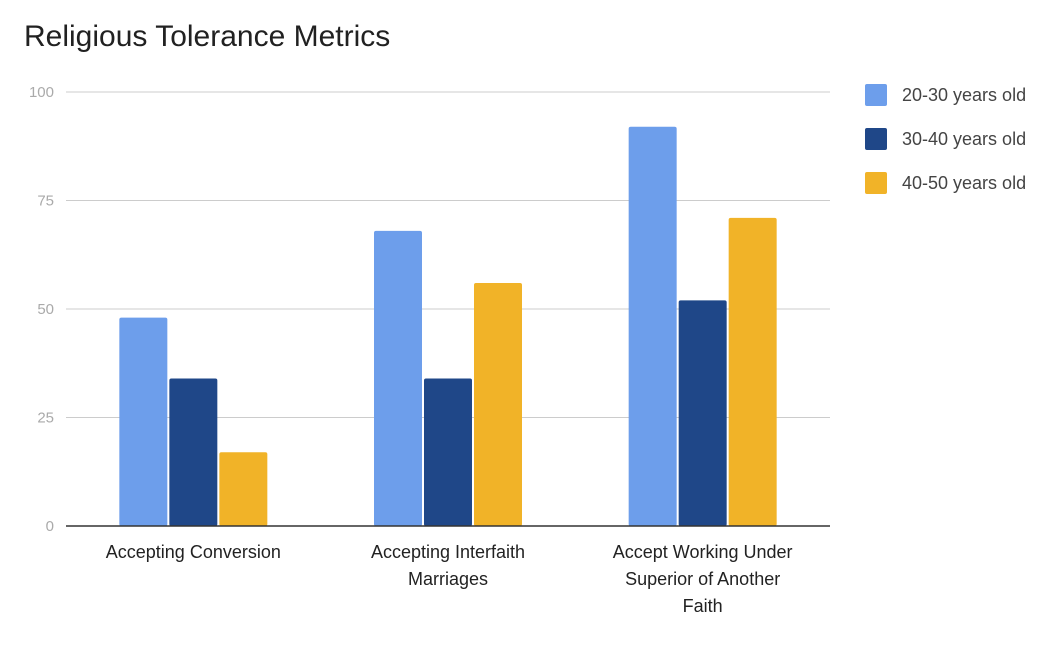 The image size is (1064, 658). Describe the element at coordinates (45, 201) in the screenshot. I see `y-tick-label: 75` at that location.